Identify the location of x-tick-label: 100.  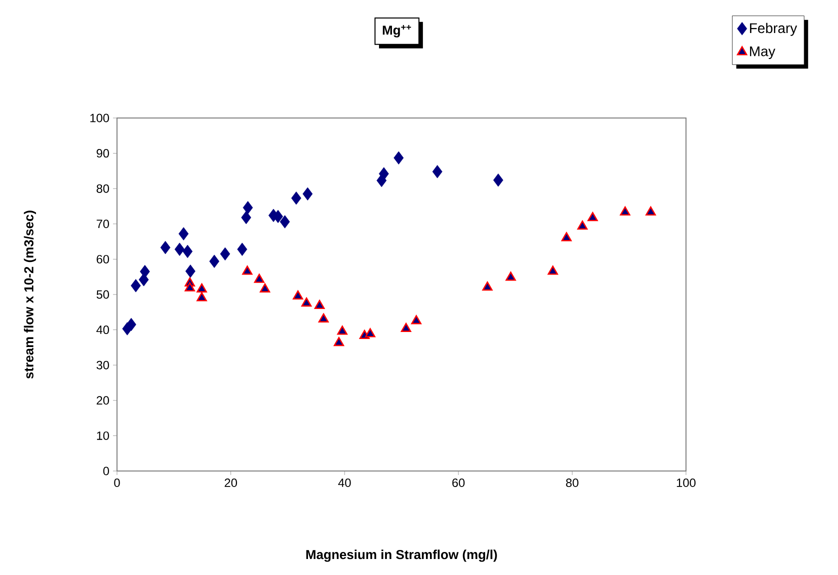
(686, 483).